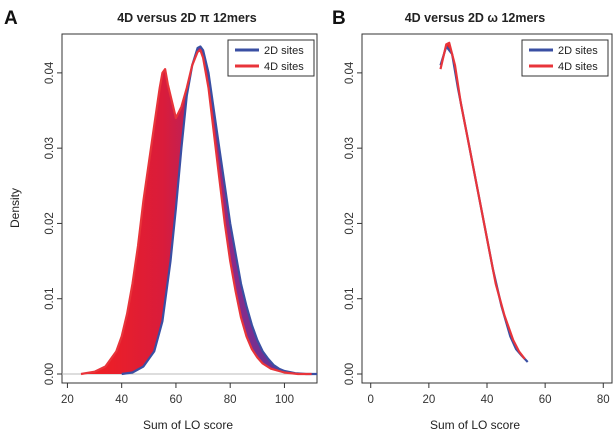 The height and width of the screenshot is (435, 614). Describe the element at coordinates (187, 18) in the screenshot. I see `panel-a-title: 4D versus 2D π 12mers` at that location.